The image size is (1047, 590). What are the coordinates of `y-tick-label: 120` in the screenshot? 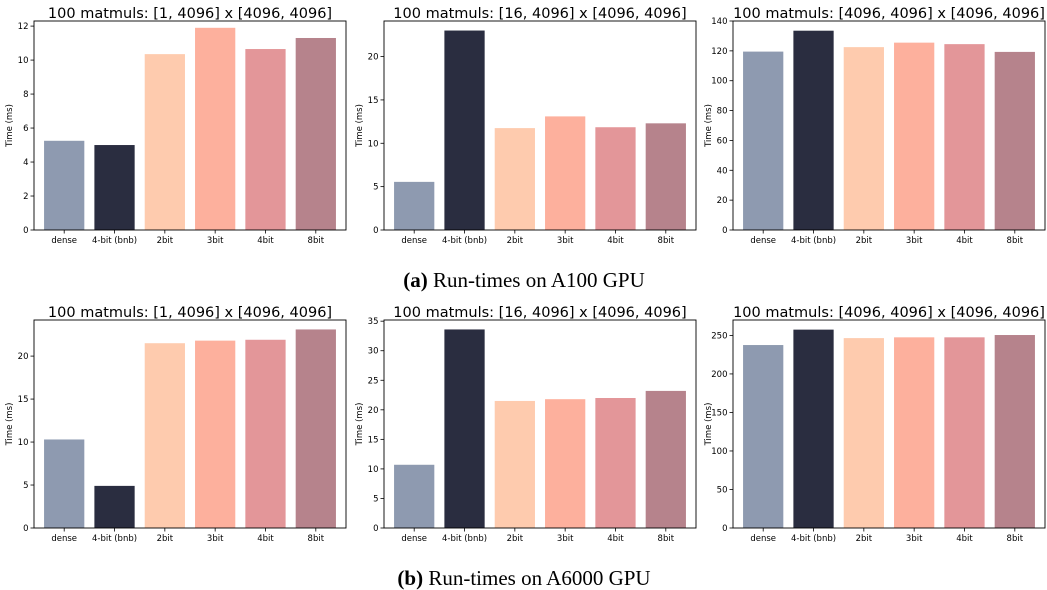 It's located at (719, 52).